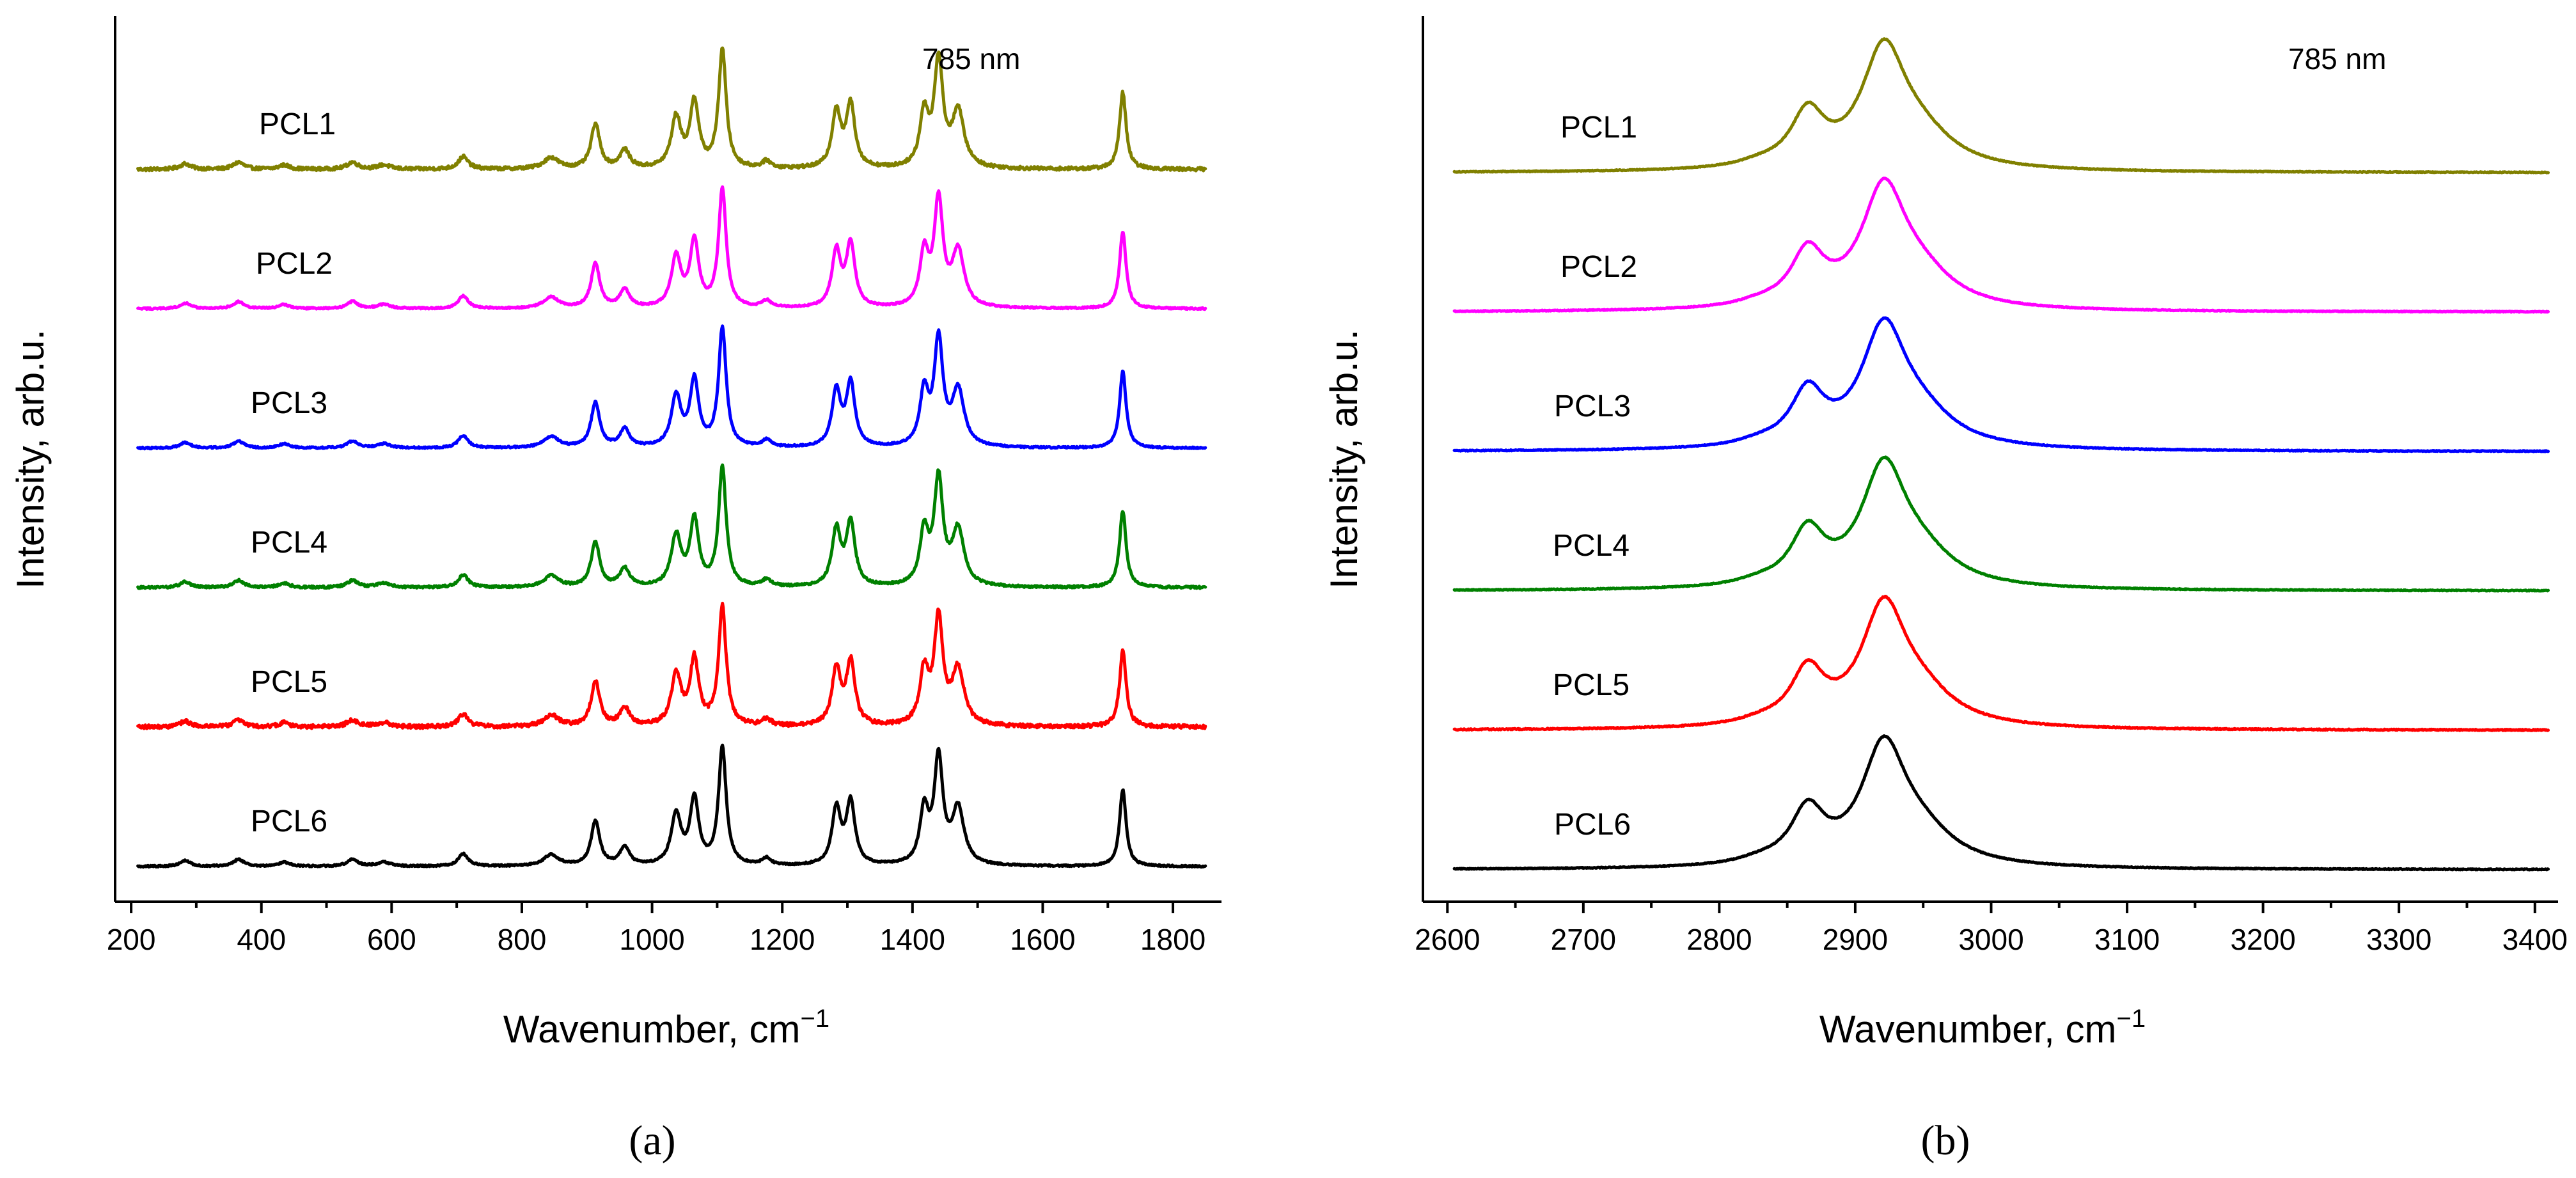 This screenshot has height=1178, width=2576. I want to click on x-axis-label-a: Wavenumber, cm−1, so click(666, 1028).